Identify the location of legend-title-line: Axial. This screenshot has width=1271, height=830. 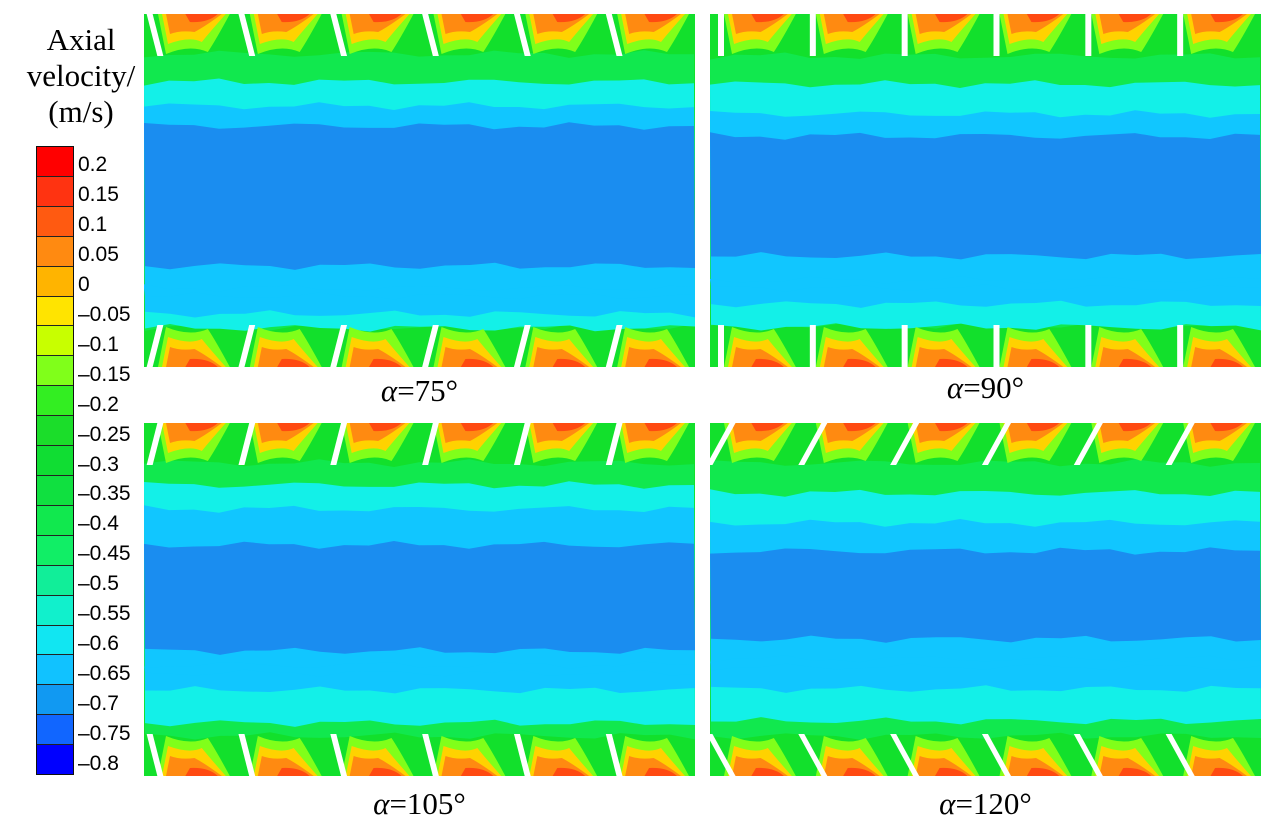
(81, 39).